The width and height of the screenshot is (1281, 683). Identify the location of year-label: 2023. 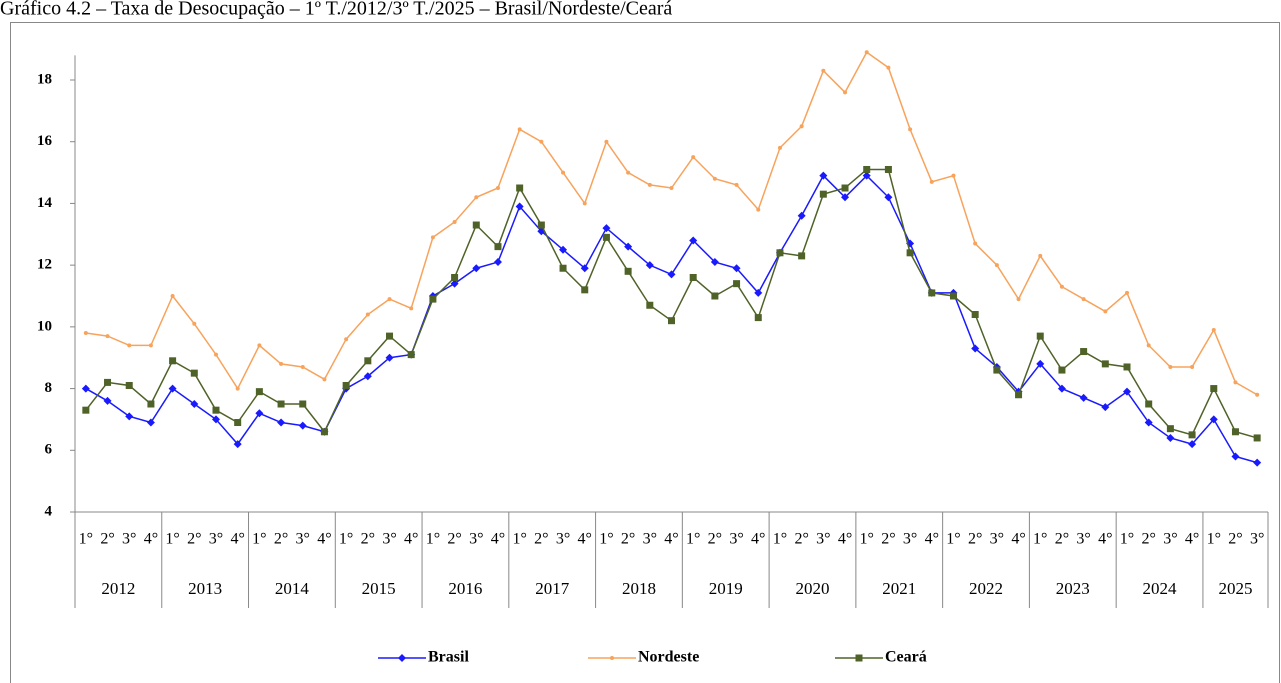
(1073, 588).